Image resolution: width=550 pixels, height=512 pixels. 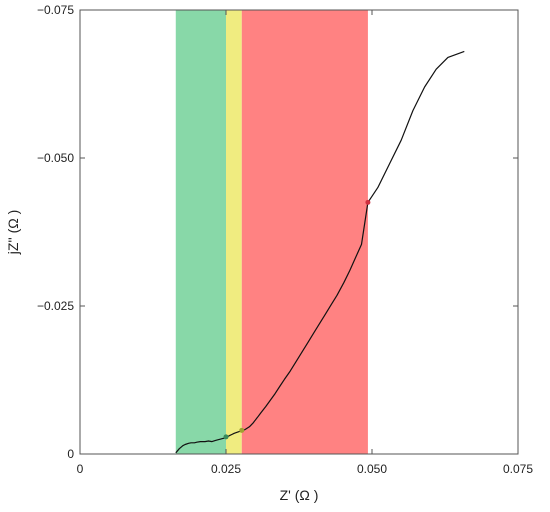 What do you see at coordinates (55, 306) in the screenshot?
I see `y-tick-label: −0.025` at bounding box center [55, 306].